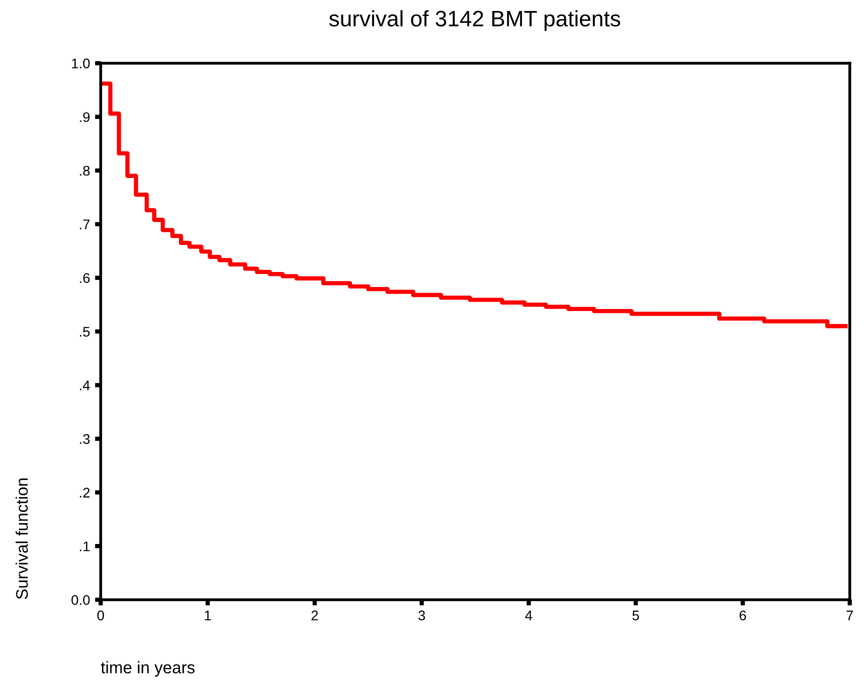 The image size is (868, 687). Describe the element at coordinates (81, 63) in the screenshot. I see `y-tick-label: 1.0` at that location.